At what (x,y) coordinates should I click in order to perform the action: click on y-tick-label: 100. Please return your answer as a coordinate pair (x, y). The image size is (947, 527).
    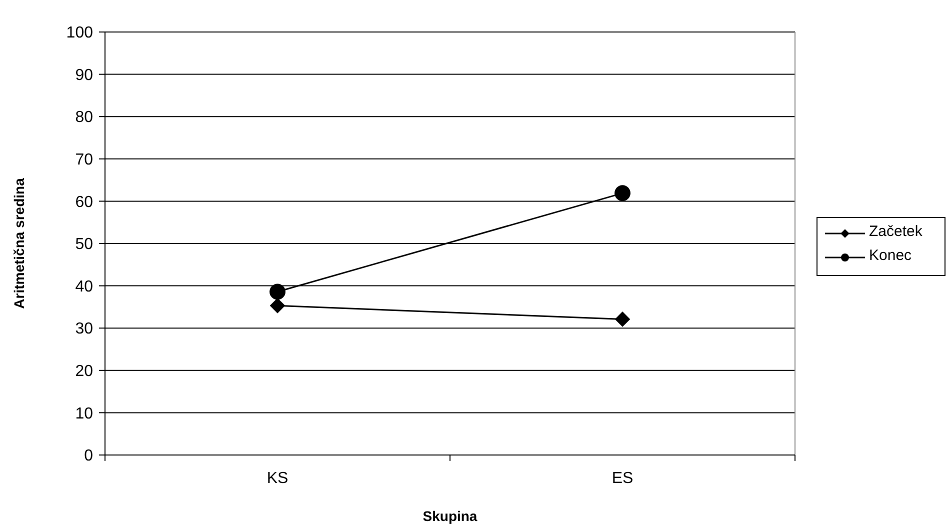
    Looking at the image, I should click on (80, 33).